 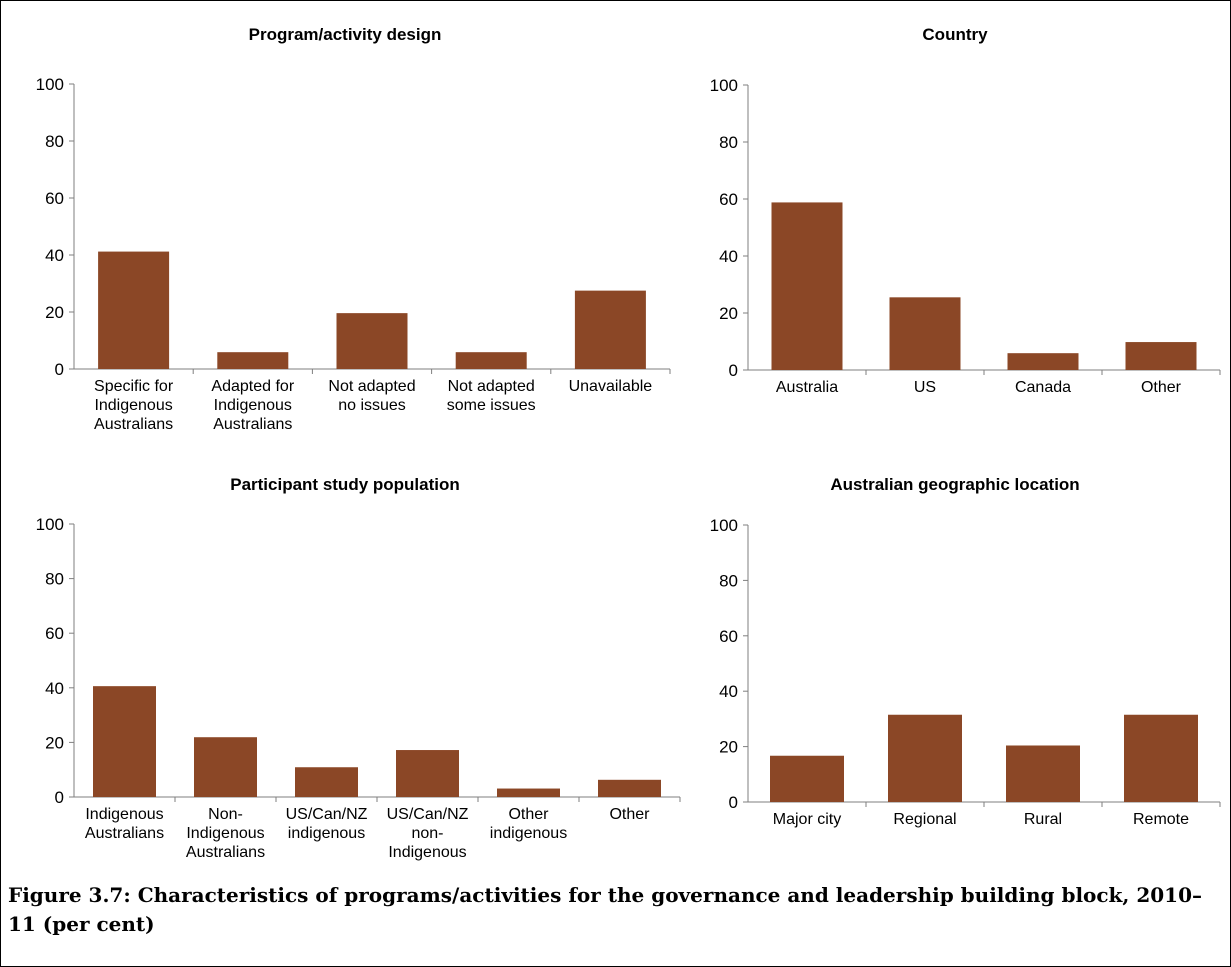 I want to click on chart-3-category-label: Other, so click(x=629, y=814).